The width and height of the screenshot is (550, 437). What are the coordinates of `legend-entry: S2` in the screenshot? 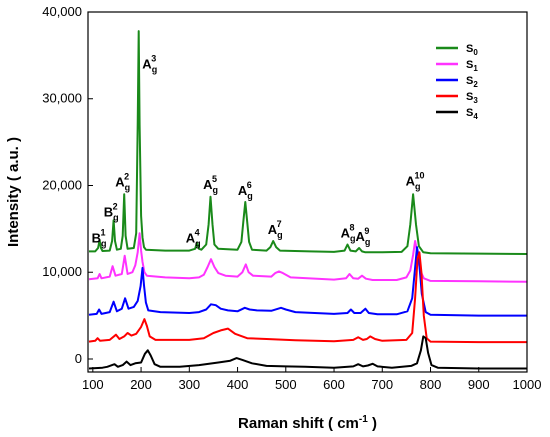 It's located at (472, 82).